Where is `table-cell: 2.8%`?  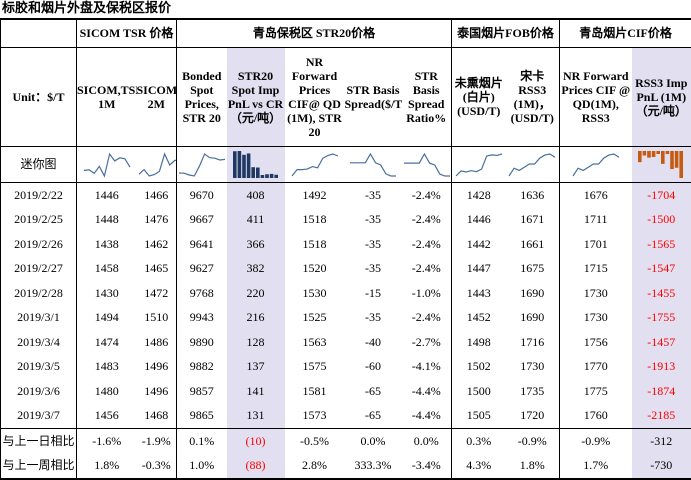
table-cell: 2.8% is located at coordinates (315, 466).